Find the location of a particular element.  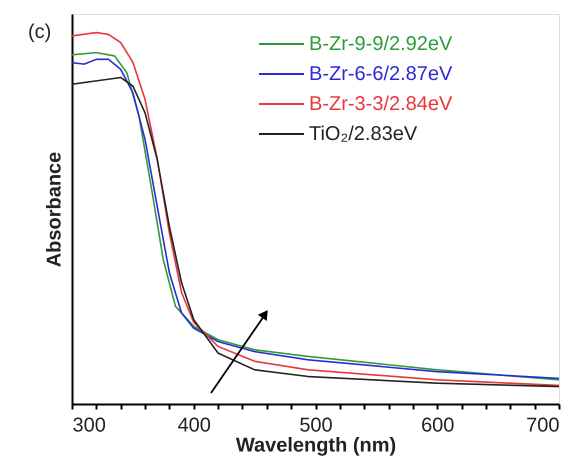

x-tick-label: 700 is located at coordinates (543, 425).